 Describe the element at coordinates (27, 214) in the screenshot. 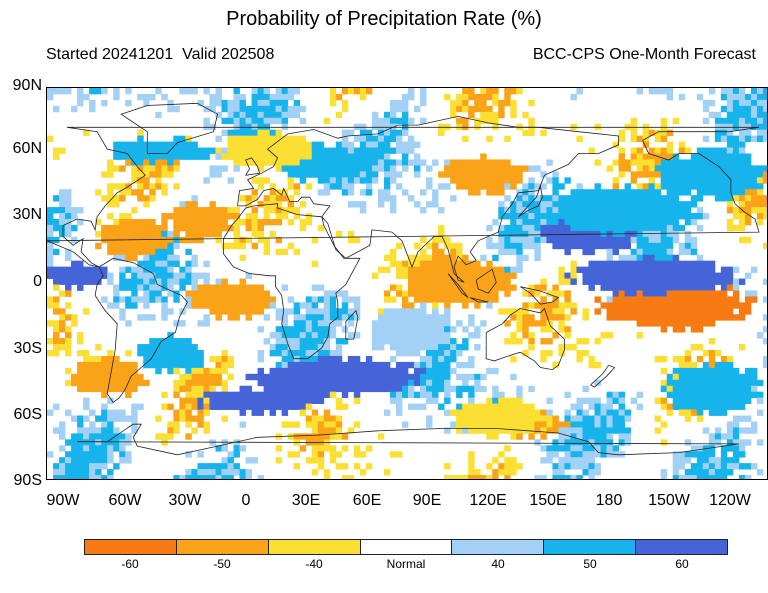

I see `lat-label-30n: 30N` at that location.